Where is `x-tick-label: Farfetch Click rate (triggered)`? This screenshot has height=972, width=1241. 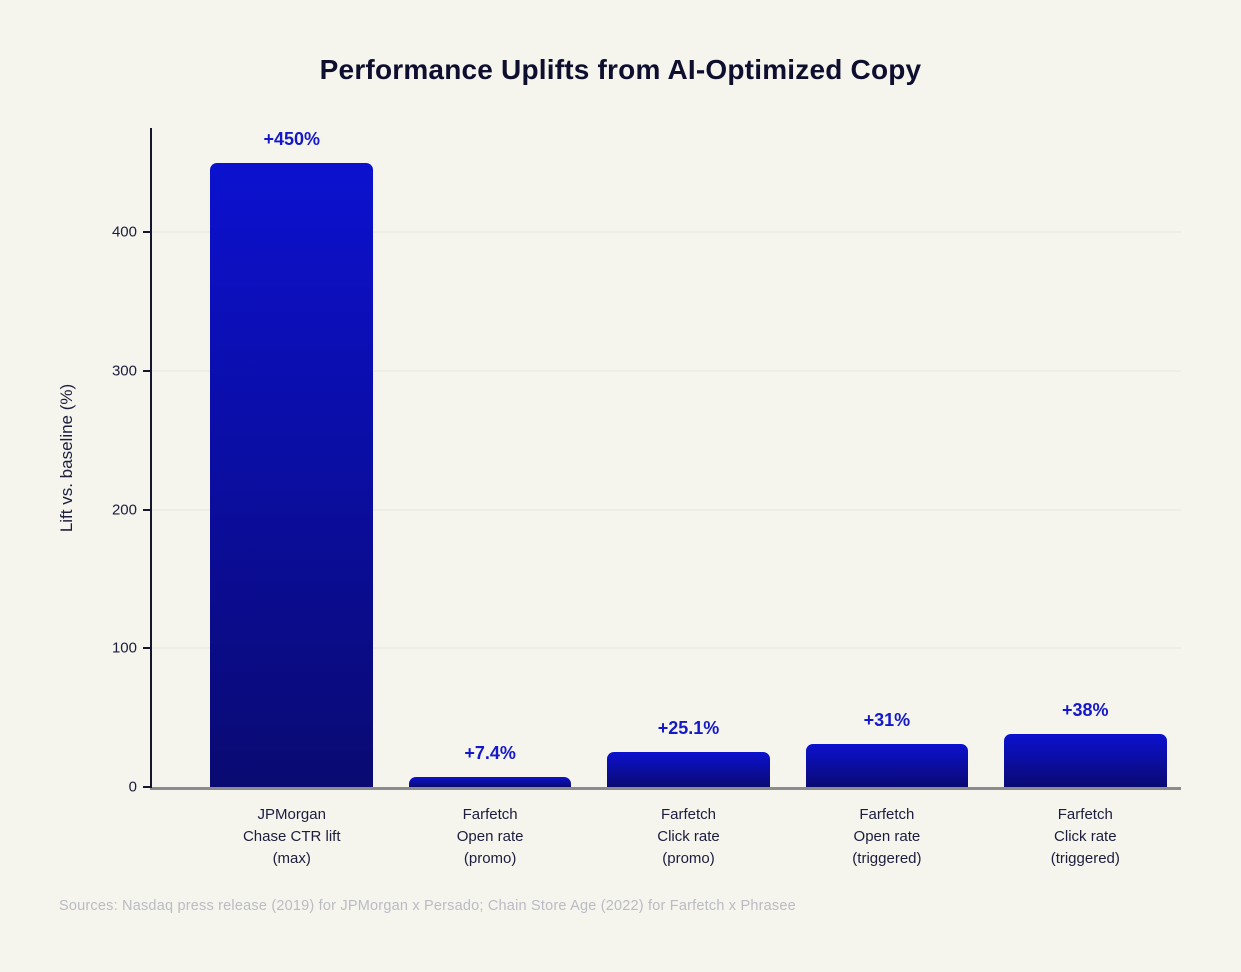
x-tick-label: Farfetch Click rate (triggered) is located at coordinates (1085, 836).